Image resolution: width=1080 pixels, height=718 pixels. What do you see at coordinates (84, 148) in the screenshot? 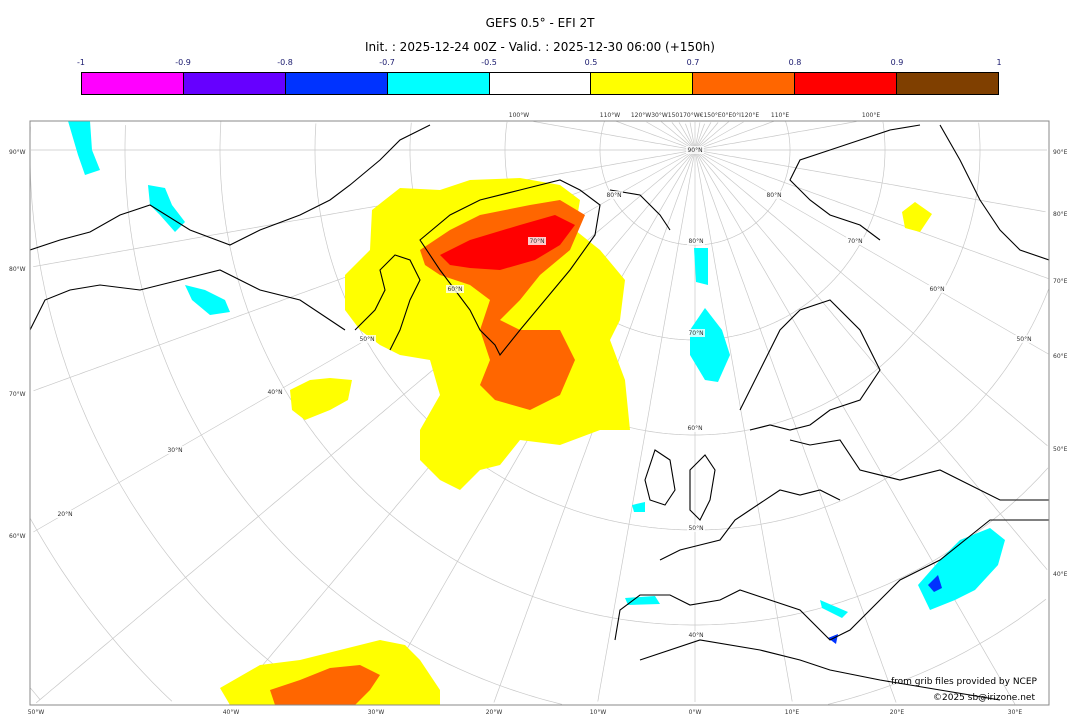
I see `efi-cyan-alaska` at bounding box center [84, 148].